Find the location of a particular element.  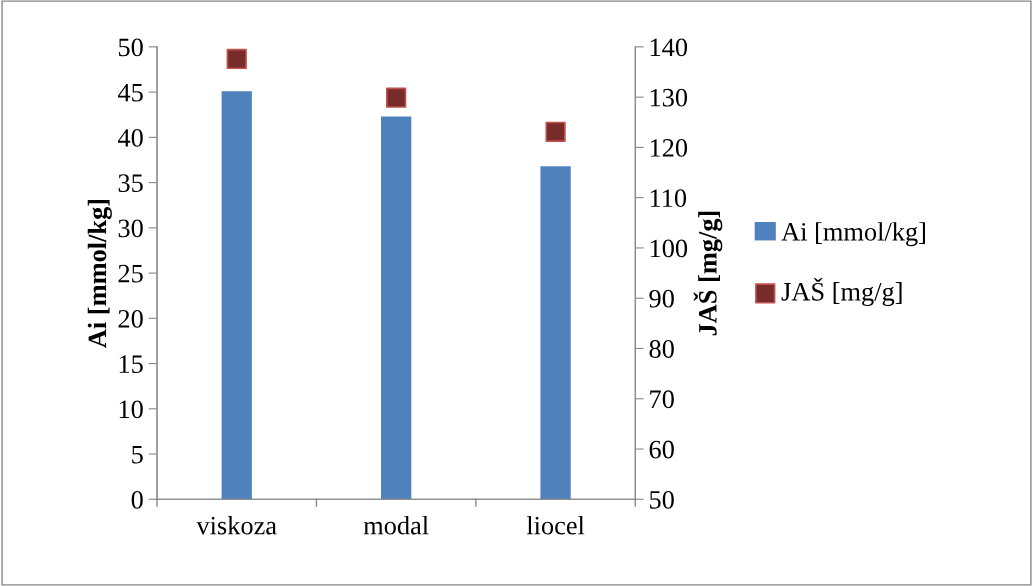

x-tick-label: liocel is located at coordinates (555, 525).